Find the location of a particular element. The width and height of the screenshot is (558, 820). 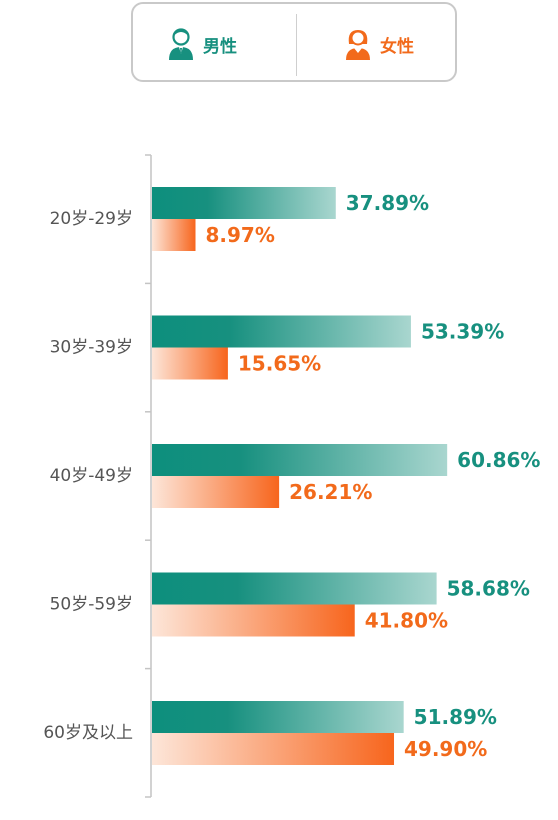

value-label-female: 26.21% is located at coordinates (330, 492).